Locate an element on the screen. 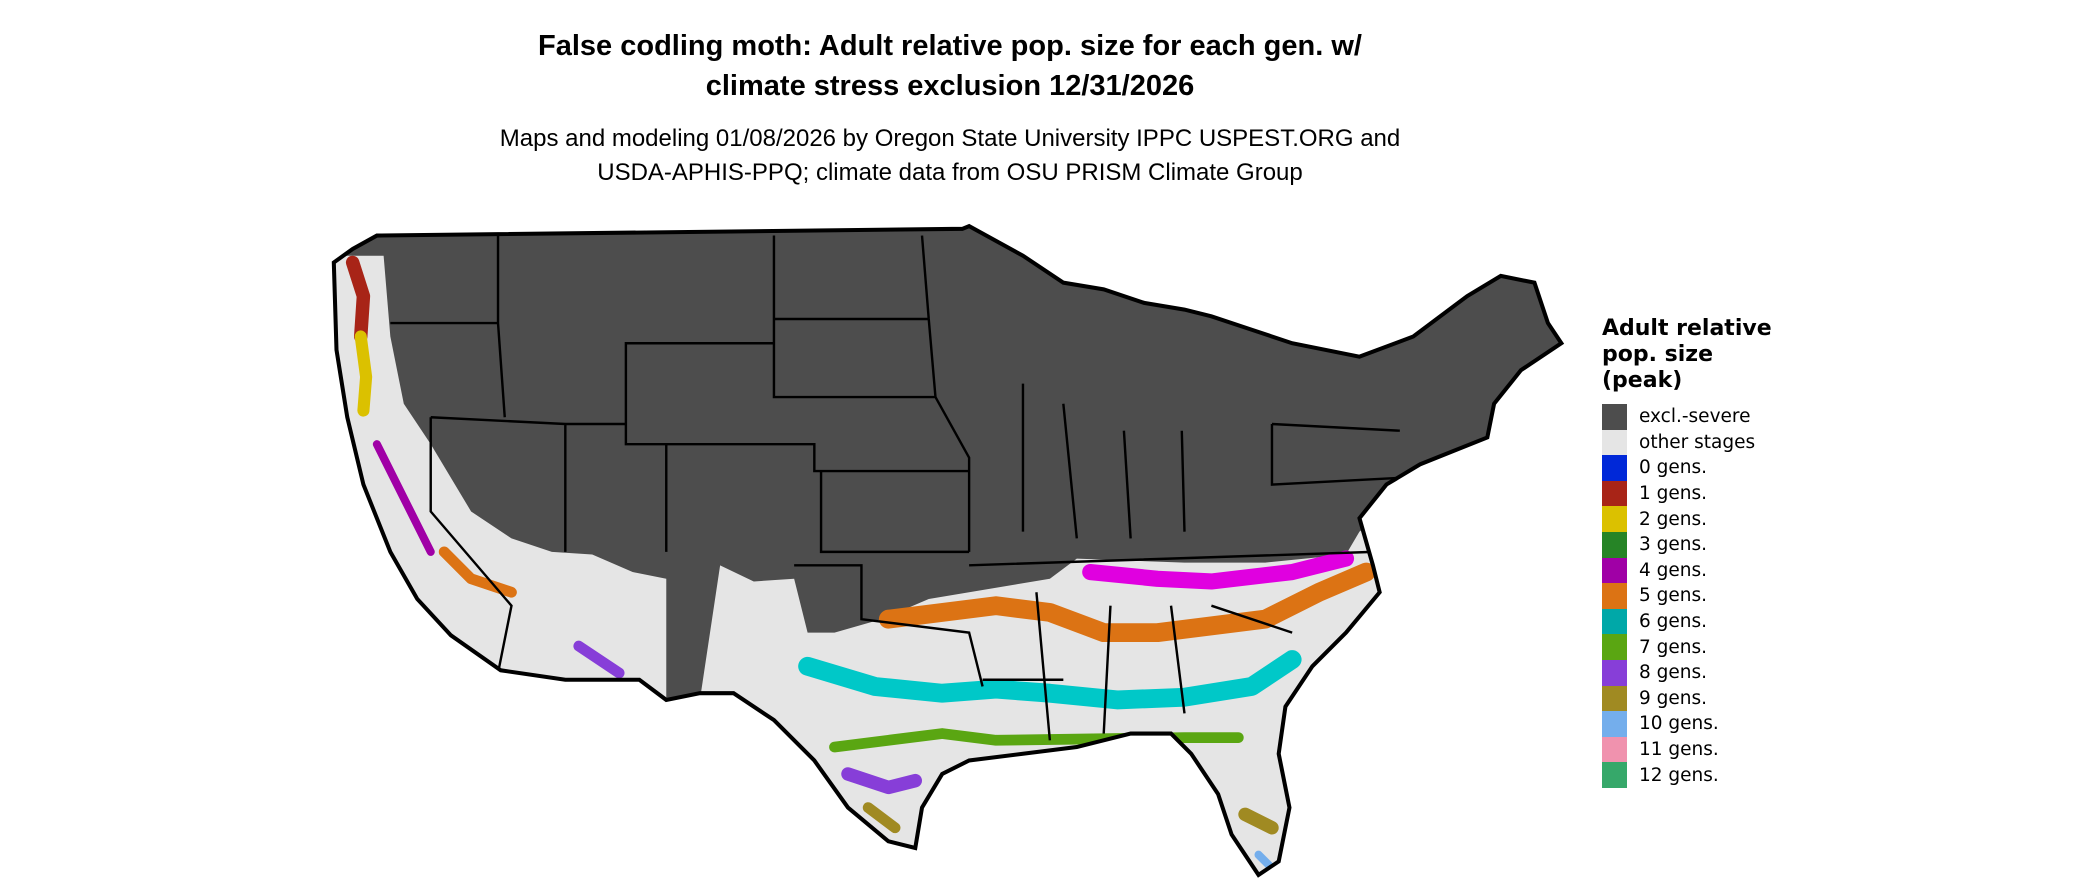  legend-item: 4 gens. is located at coordinates (1687, 570).